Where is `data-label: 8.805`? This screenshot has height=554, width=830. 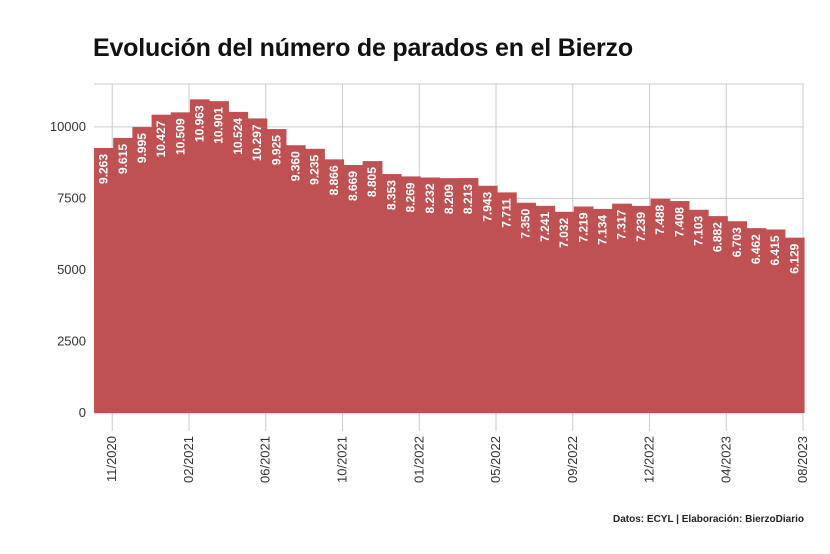
data-label: 8.805 is located at coordinates (372, 182).